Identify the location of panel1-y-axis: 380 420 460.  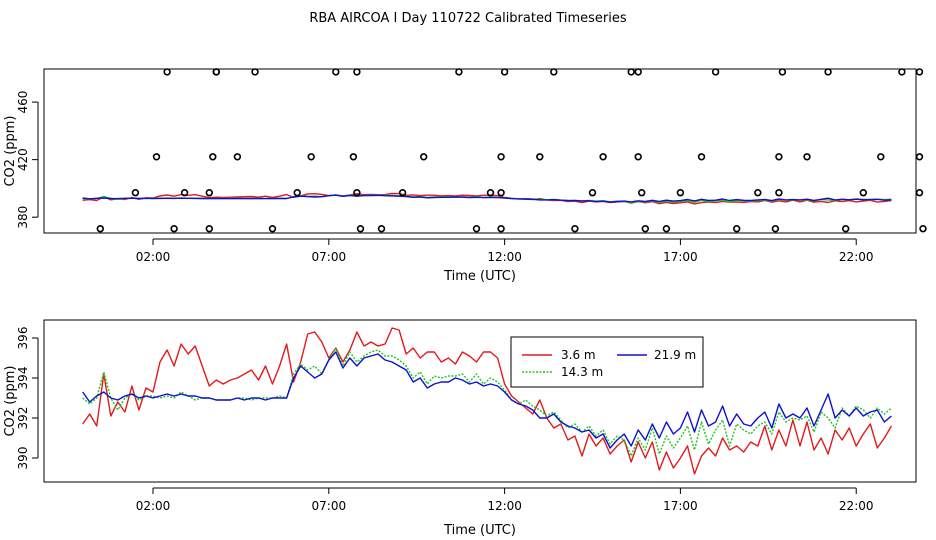
(27, 160).